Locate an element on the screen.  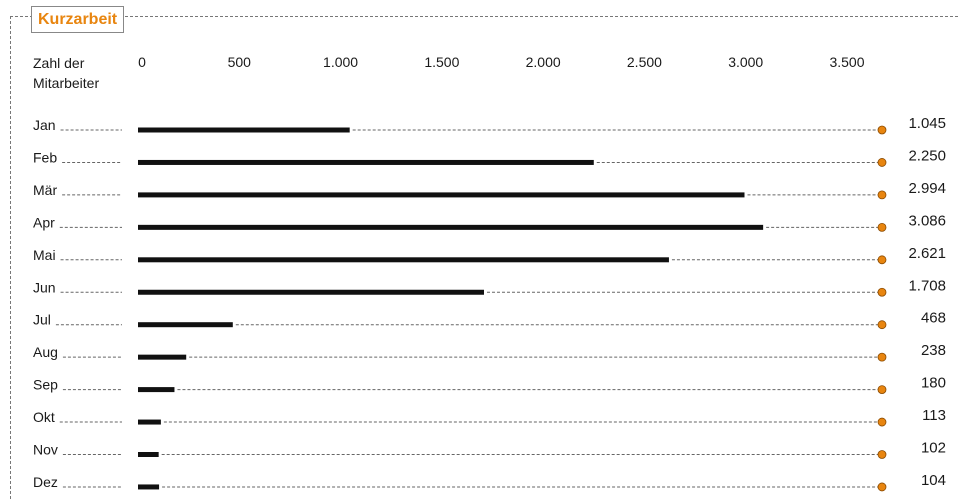
tick-label: 1.500 is located at coordinates (441, 62).